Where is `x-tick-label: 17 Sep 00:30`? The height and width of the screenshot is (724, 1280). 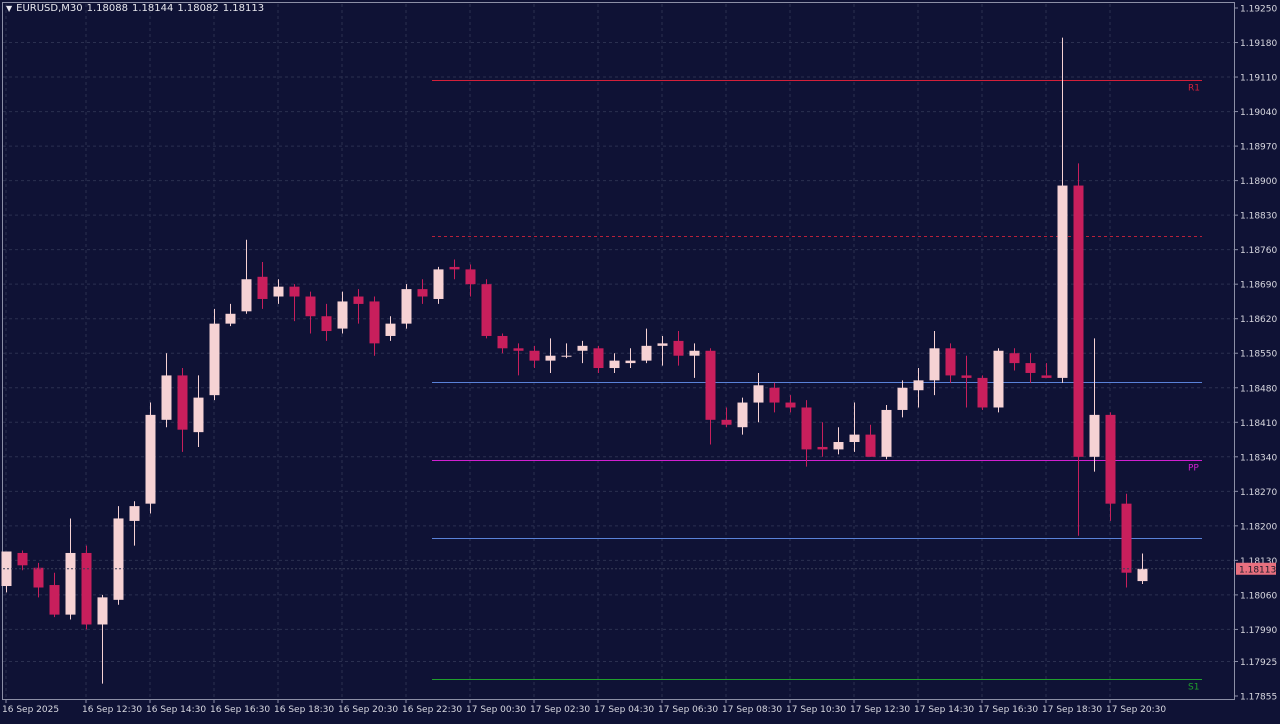
x-tick-label: 17 Sep 00:30 is located at coordinates (496, 710).